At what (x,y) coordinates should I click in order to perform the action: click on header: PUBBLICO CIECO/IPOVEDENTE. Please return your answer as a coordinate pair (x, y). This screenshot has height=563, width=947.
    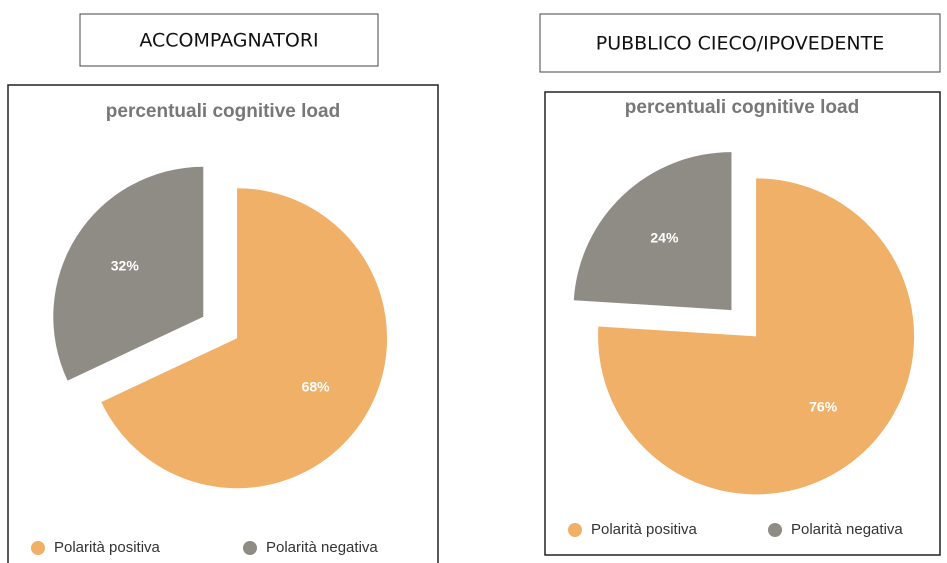
    Looking at the image, I should click on (740, 44).